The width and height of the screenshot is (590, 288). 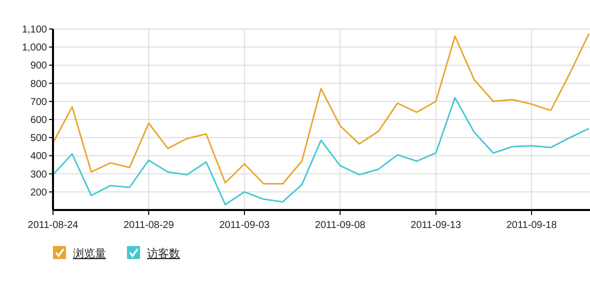 I want to click on y-tick-label: 1,000, so click(x=35, y=48).